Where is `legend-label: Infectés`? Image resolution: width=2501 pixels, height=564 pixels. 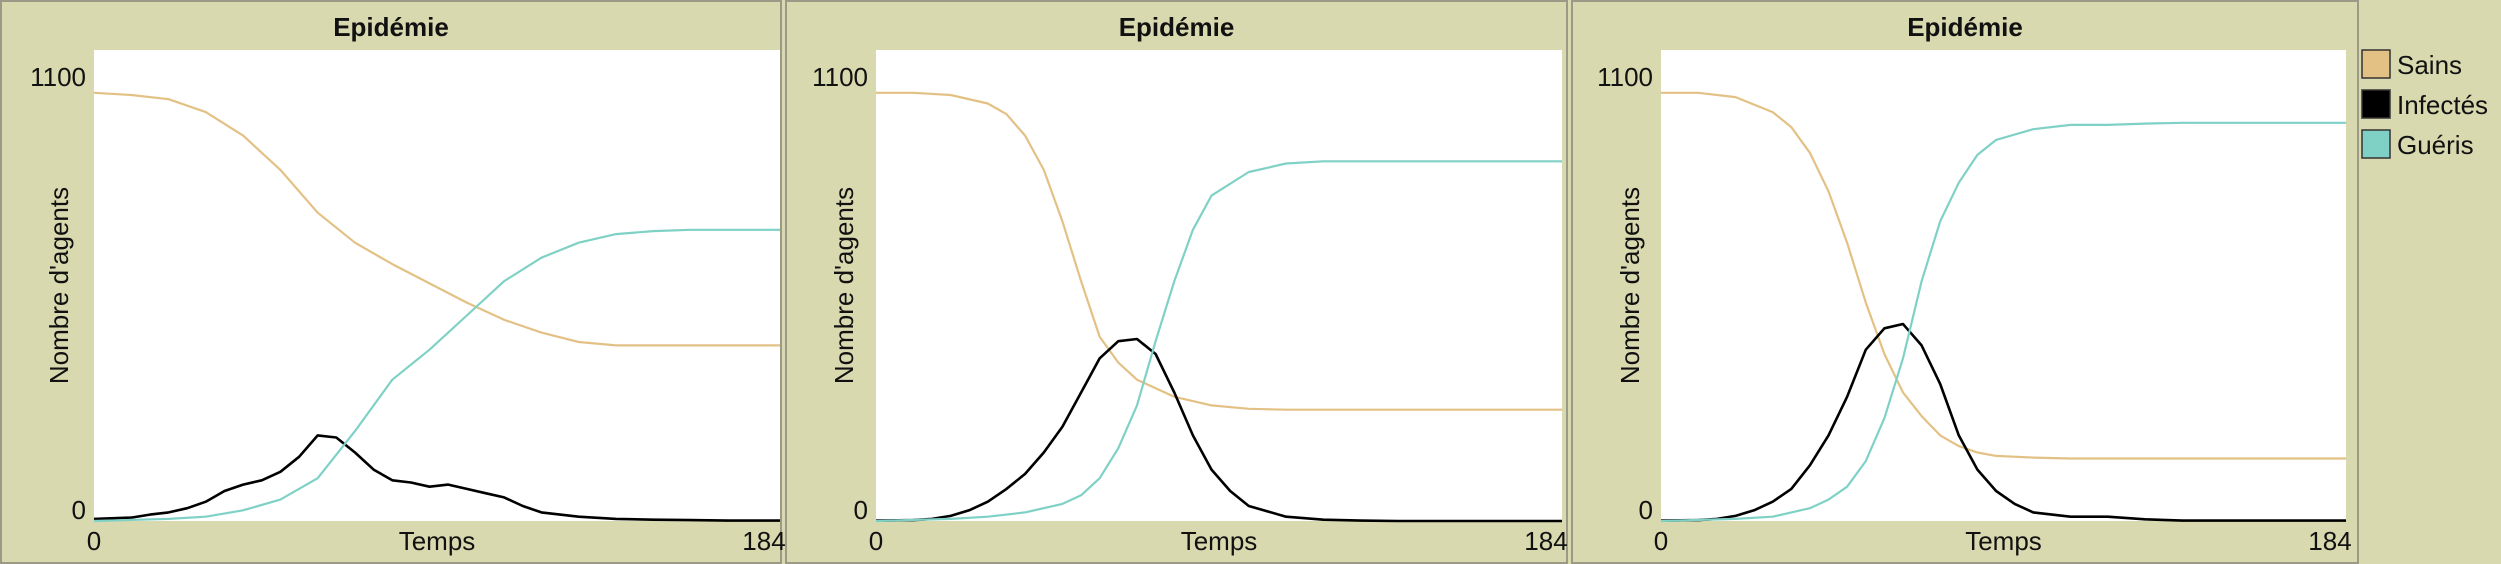 legend-label: Infectés is located at coordinates (2442, 105).